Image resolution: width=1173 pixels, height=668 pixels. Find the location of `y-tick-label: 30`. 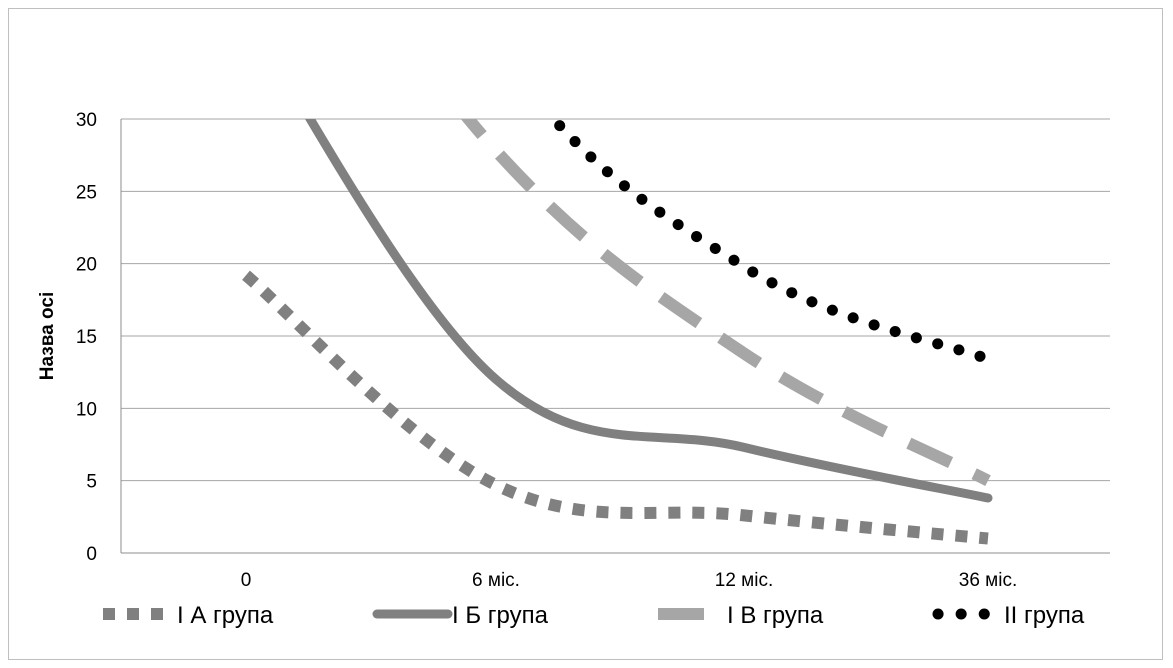

y-tick-label: 30 is located at coordinates (86, 120).